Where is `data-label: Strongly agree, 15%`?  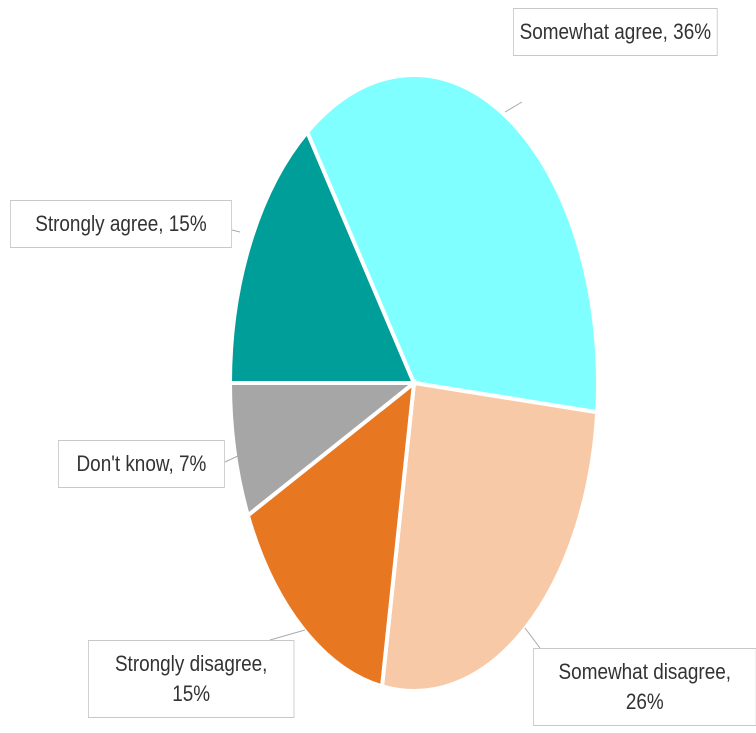
data-label: Strongly agree, 15% is located at coordinates (121, 224).